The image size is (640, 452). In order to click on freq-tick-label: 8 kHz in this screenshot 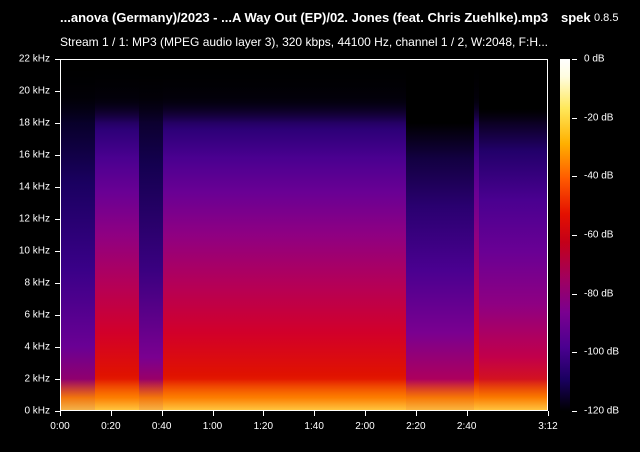, I will do `click(37, 283)`.